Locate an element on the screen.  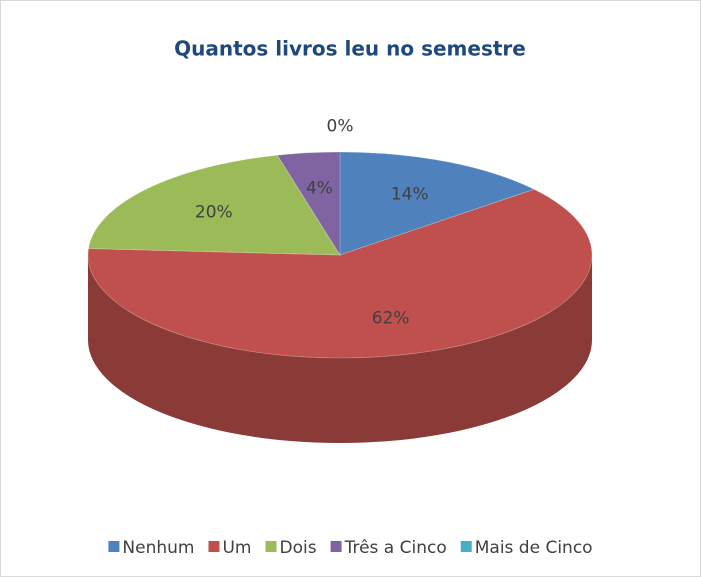
legend-label: Mais de Cinco is located at coordinates (534, 548).